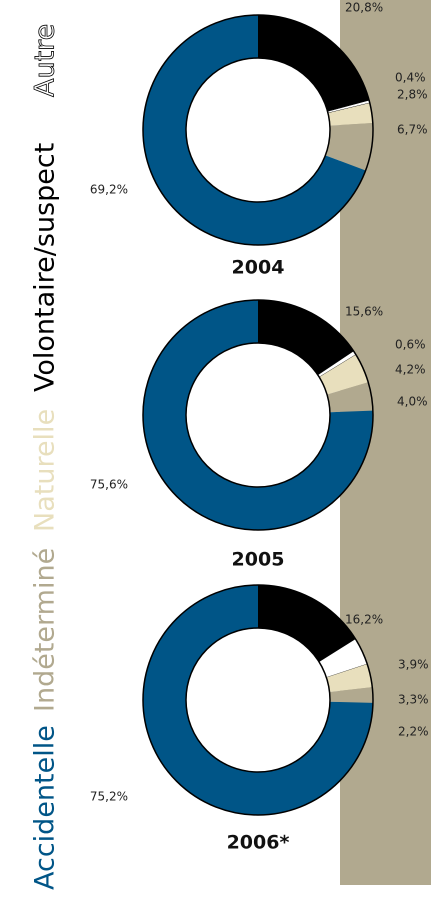  Describe the element at coordinates (410, 345) in the screenshot. I see `value-label: 0,6%` at that location.